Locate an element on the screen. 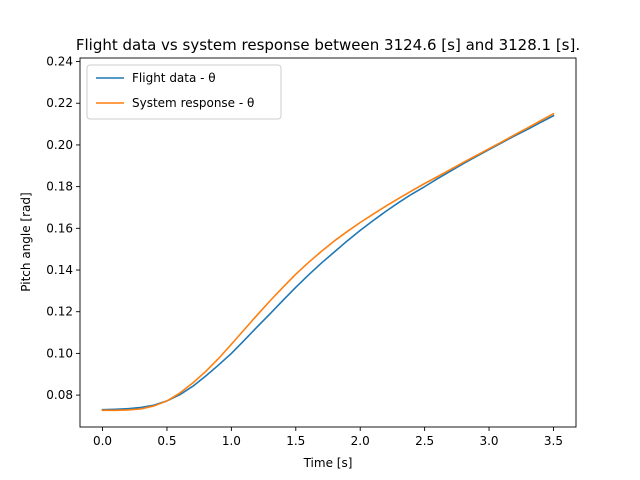  y-tick-label: 0.18 is located at coordinates (59, 187).